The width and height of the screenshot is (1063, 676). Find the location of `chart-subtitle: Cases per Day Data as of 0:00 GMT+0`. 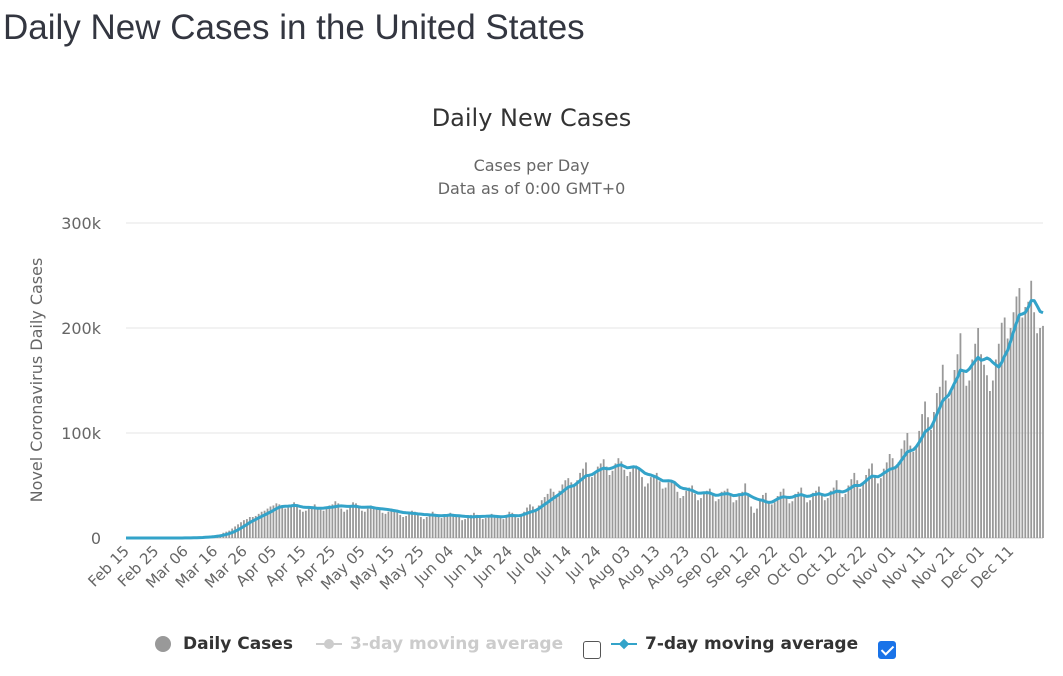

chart-subtitle: Cases per Day Data as of 0:00 GMT+0 is located at coordinates (531, 177).